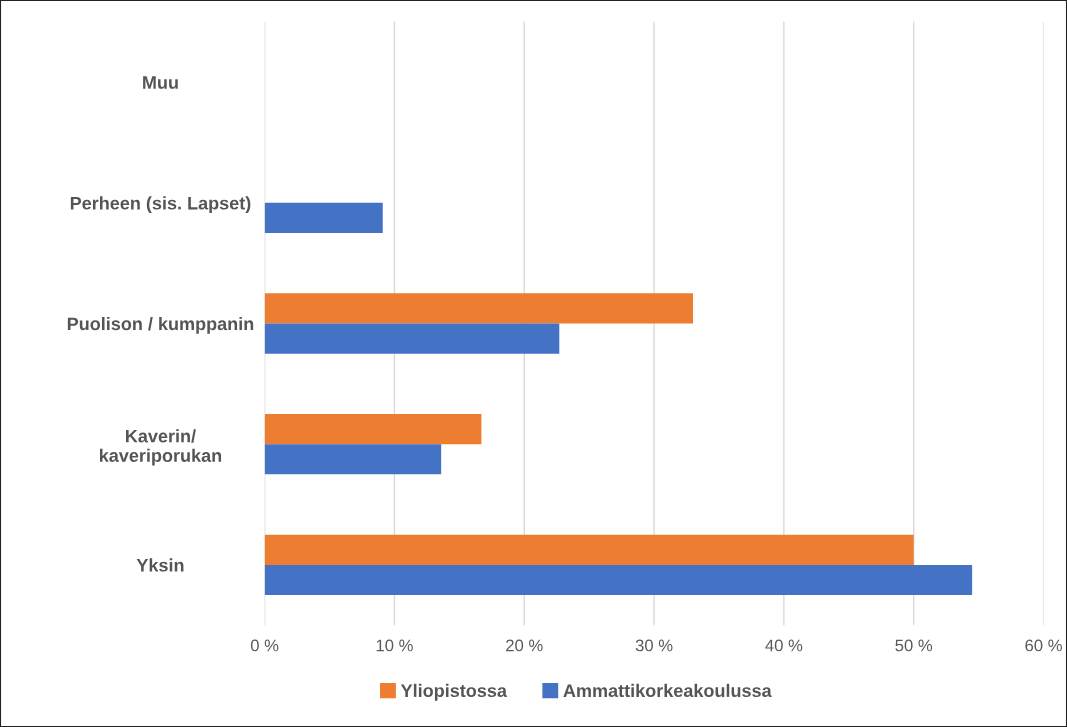 The height and width of the screenshot is (727, 1067). Describe the element at coordinates (914, 645) in the screenshot. I see `x-tick-label: 50 %` at that location.